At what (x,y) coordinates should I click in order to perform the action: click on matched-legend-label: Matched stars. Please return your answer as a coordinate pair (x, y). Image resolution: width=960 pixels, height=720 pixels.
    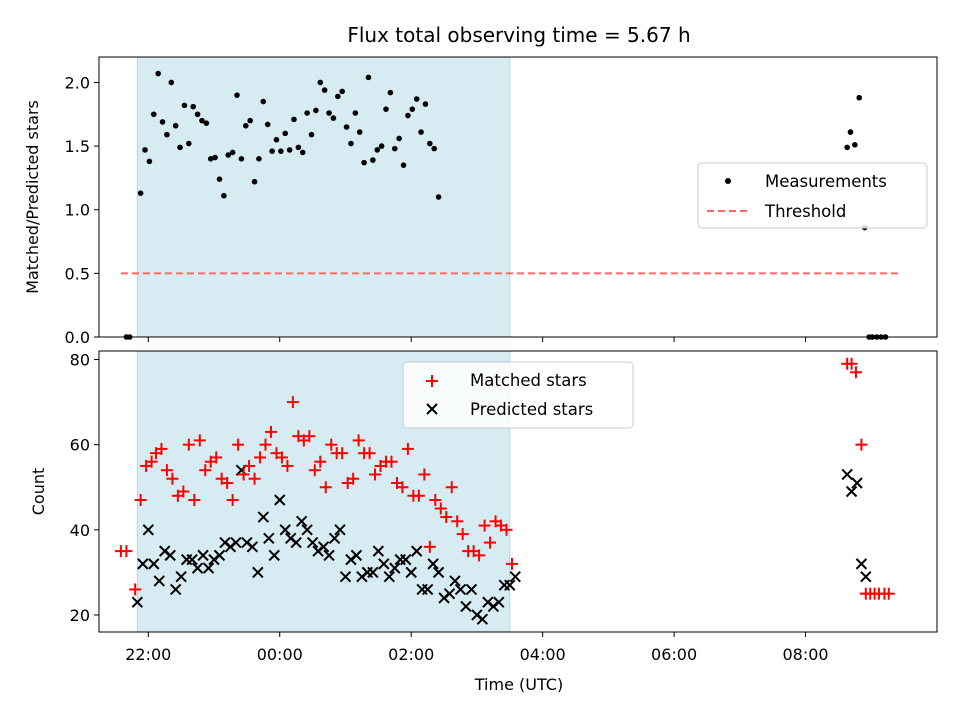
    Looking at the image, I should click on (528, 380).